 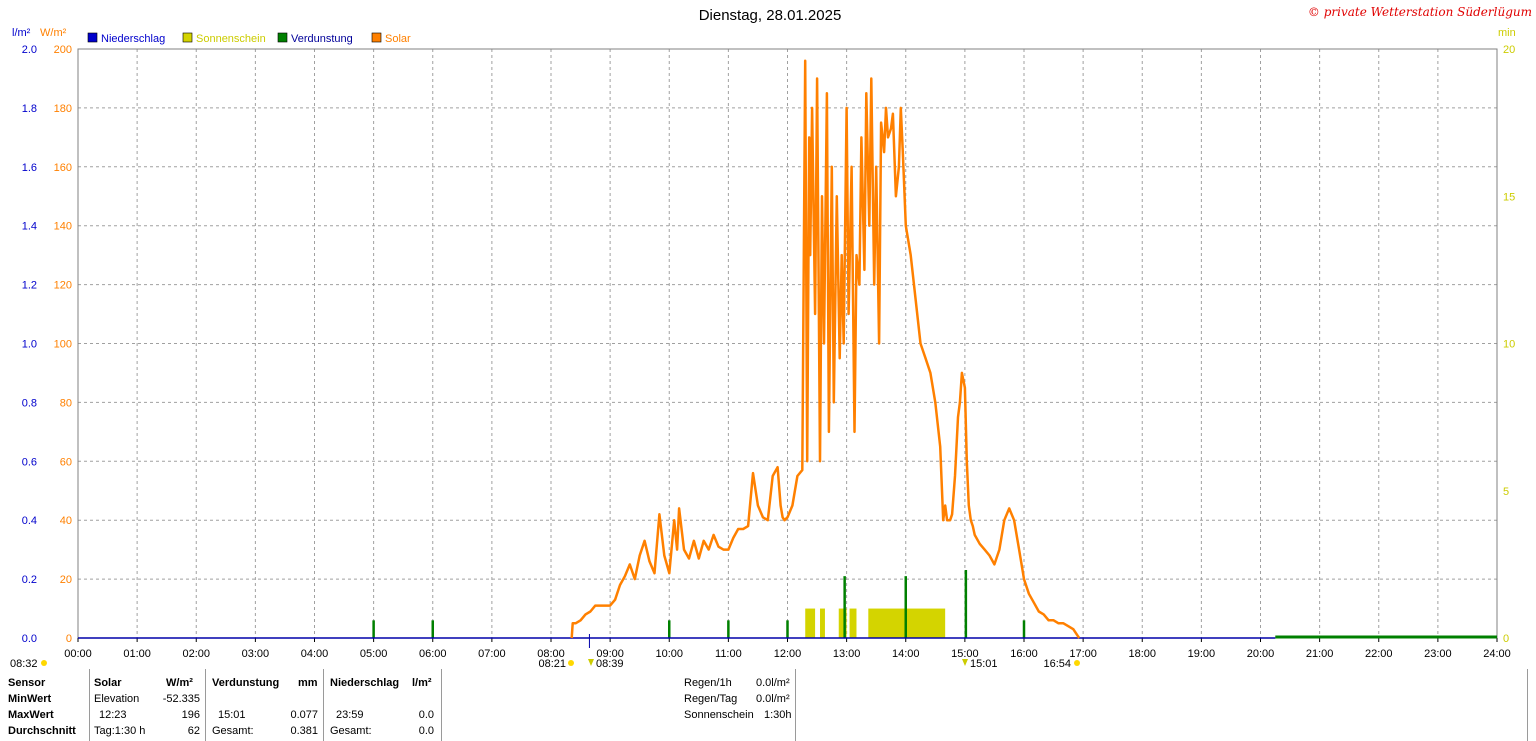 I want to click on precip-max-val: 0.0, so click(x=426, y=715).